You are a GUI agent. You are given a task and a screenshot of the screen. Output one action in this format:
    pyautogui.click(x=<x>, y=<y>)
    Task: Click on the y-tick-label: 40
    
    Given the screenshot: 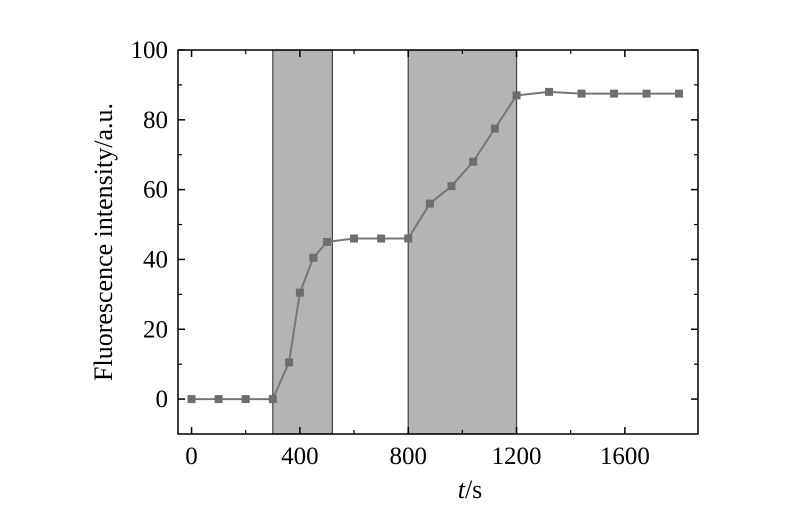 What is the action you would take?
    pyautogui.click(x=155, y=259)
    